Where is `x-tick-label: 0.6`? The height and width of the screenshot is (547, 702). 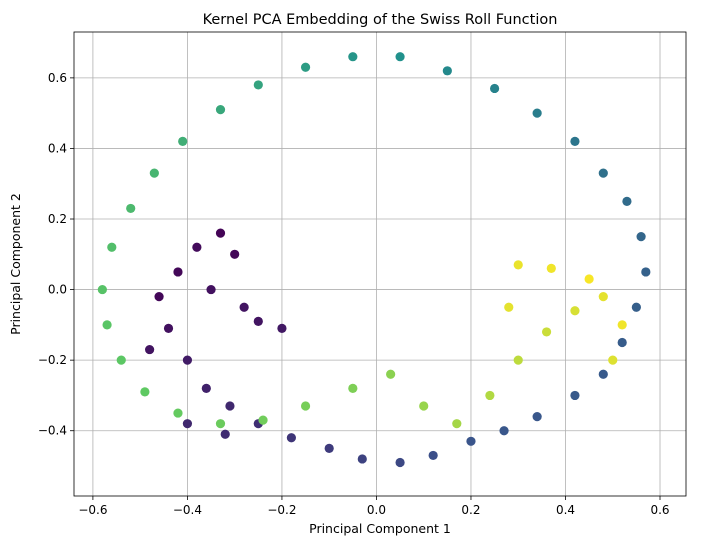
x-tick-label: 0.6 is located at coordinates (659, 510).